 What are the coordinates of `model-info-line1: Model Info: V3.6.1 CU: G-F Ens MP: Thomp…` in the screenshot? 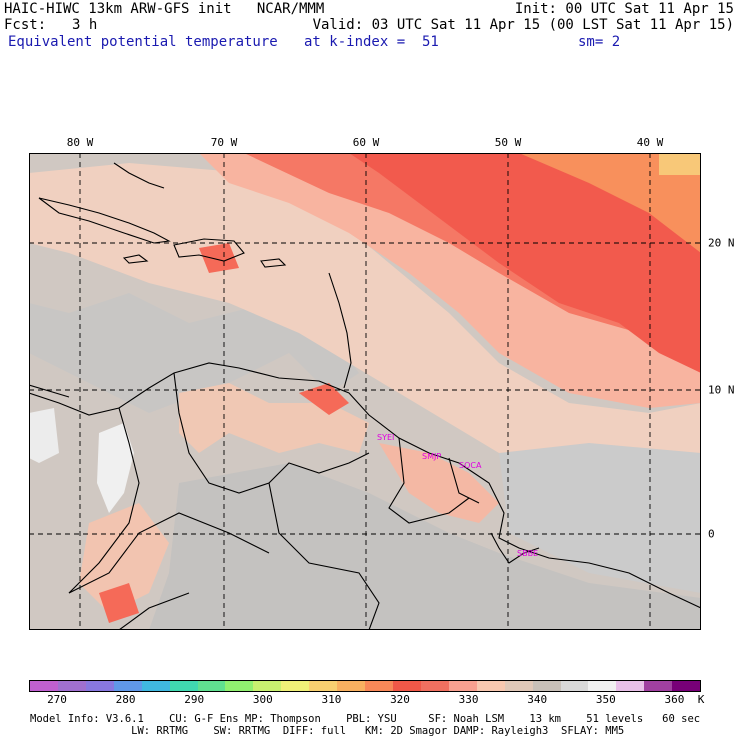 It's located at (365, 719).